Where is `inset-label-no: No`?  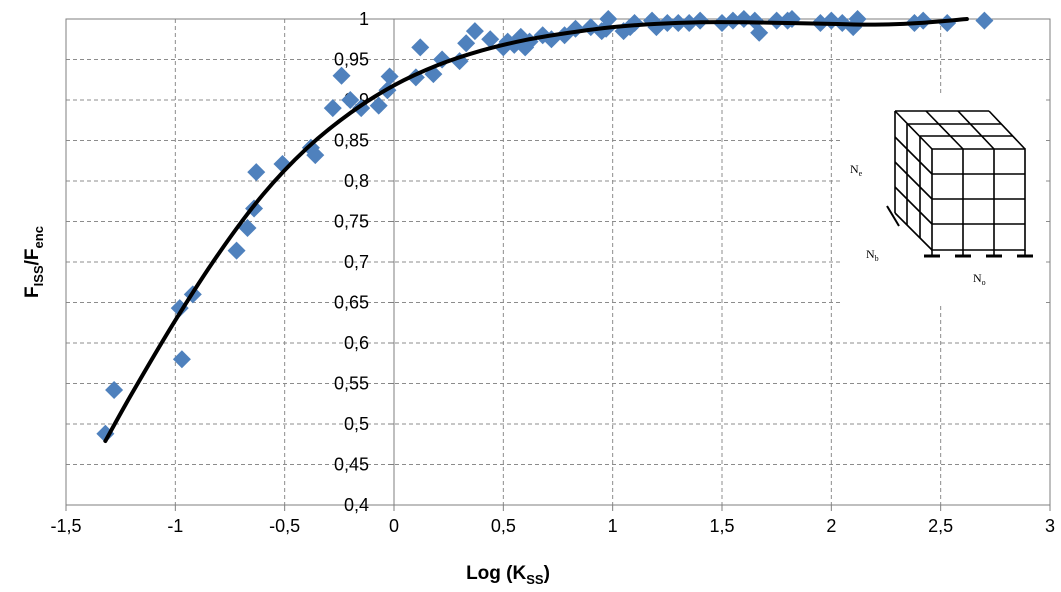
inset-label-no: No is located at coordinates (979, 279).